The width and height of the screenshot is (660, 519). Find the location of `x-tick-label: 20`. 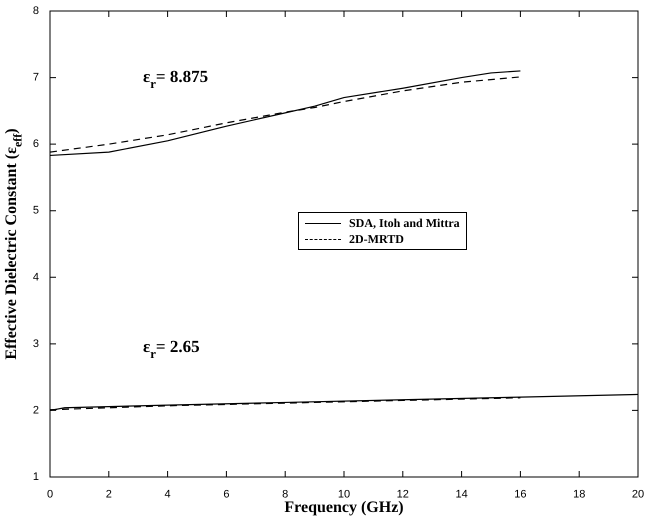

x-tick-label: 20 is located at coordinates (638, 494).